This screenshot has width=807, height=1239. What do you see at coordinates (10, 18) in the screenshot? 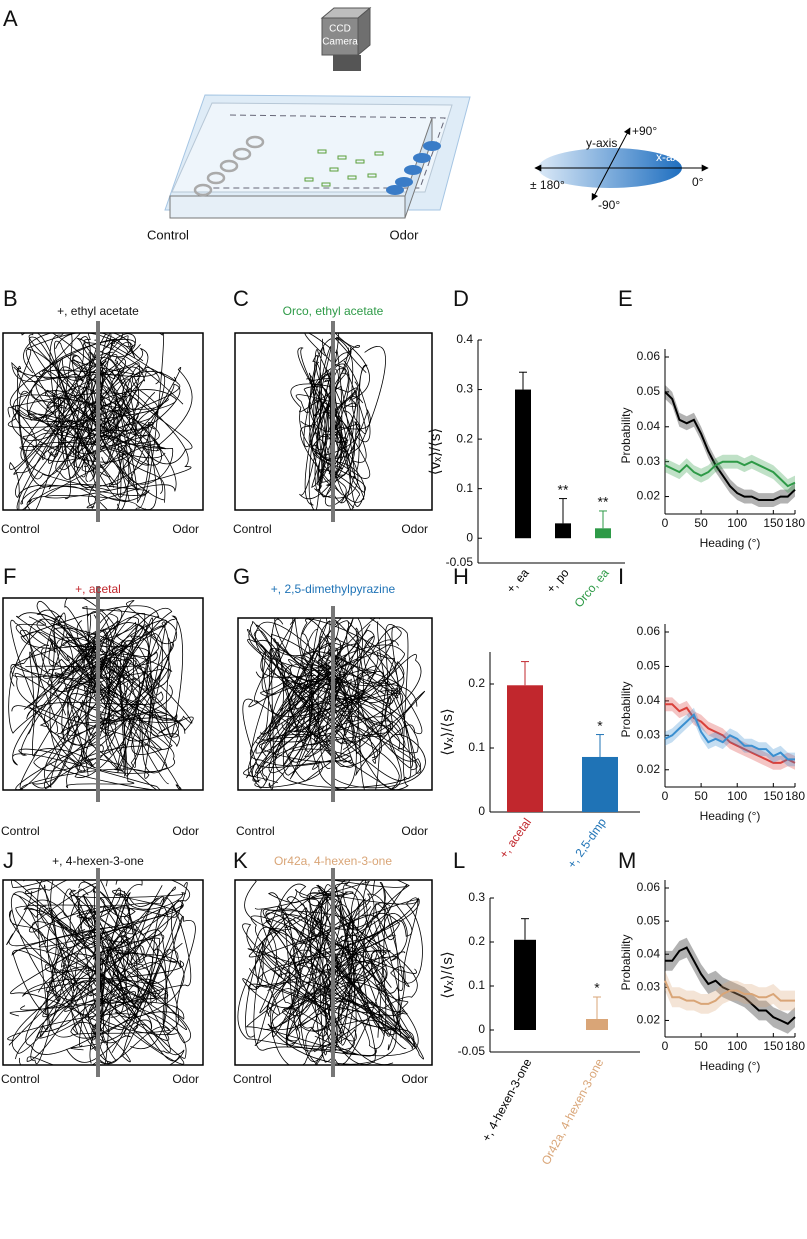
I see `panel-letter: A` at bounding box center [10, 18].